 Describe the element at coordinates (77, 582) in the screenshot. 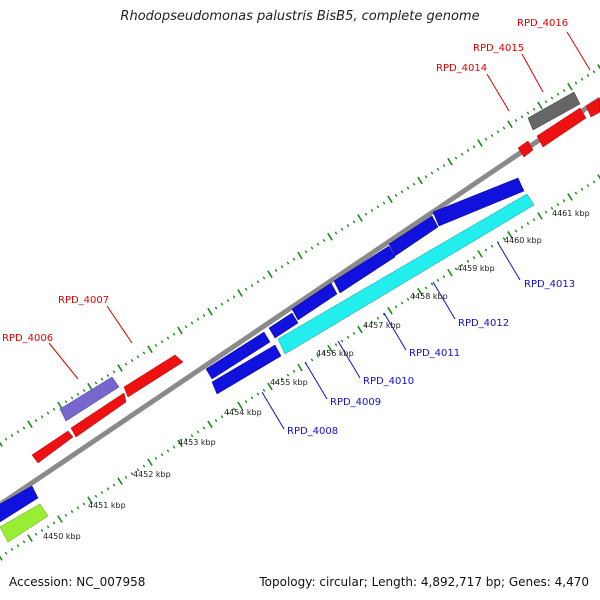

I see `accession-text: Accession: NC_007958` at that location.